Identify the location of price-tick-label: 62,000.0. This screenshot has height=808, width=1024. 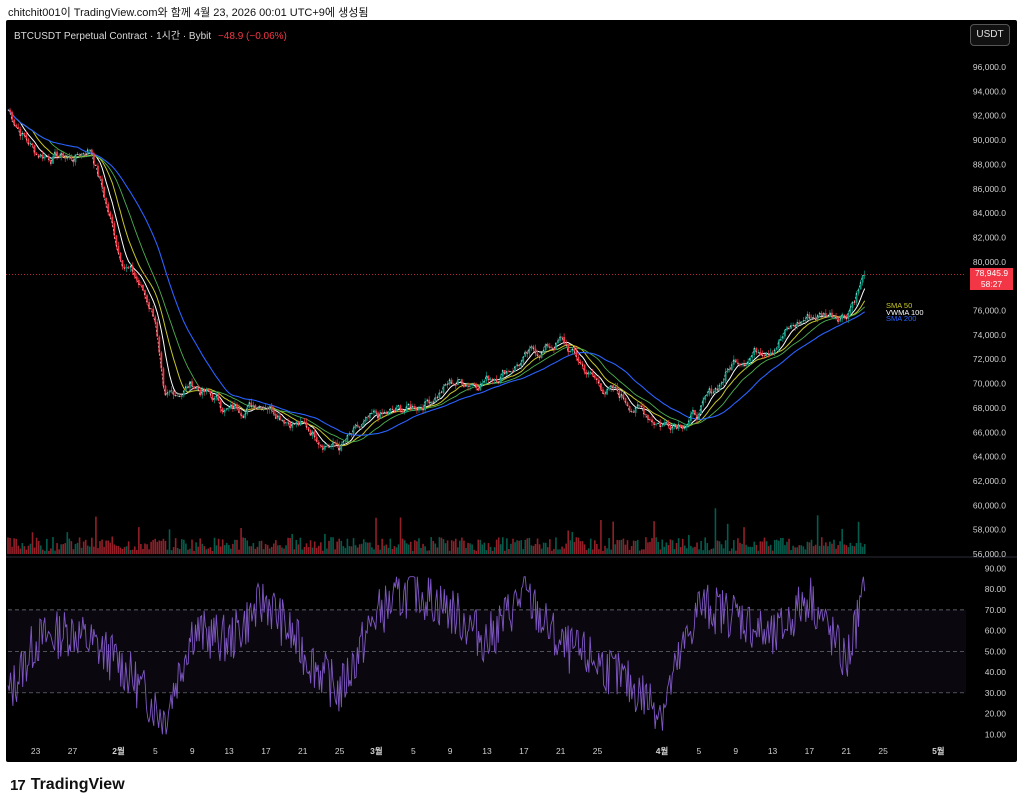
(989, 481).